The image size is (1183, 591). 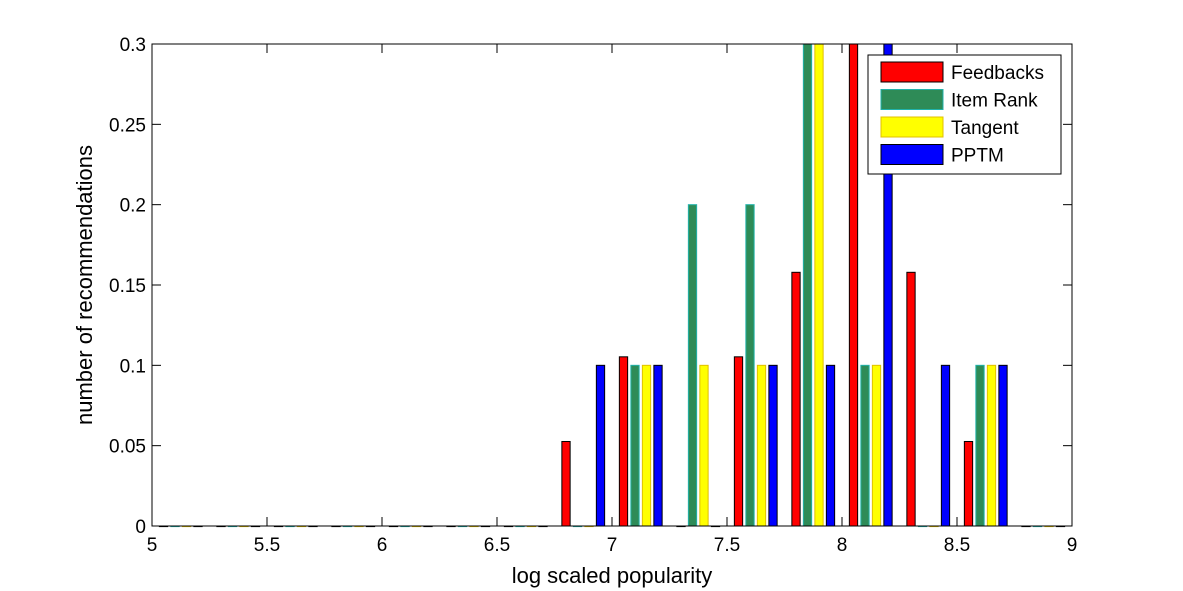 What do you see at coordinates (912, 72) in the screenshot?
I see `legend-swatch-feedbacks` at bounding box center [912, 72].